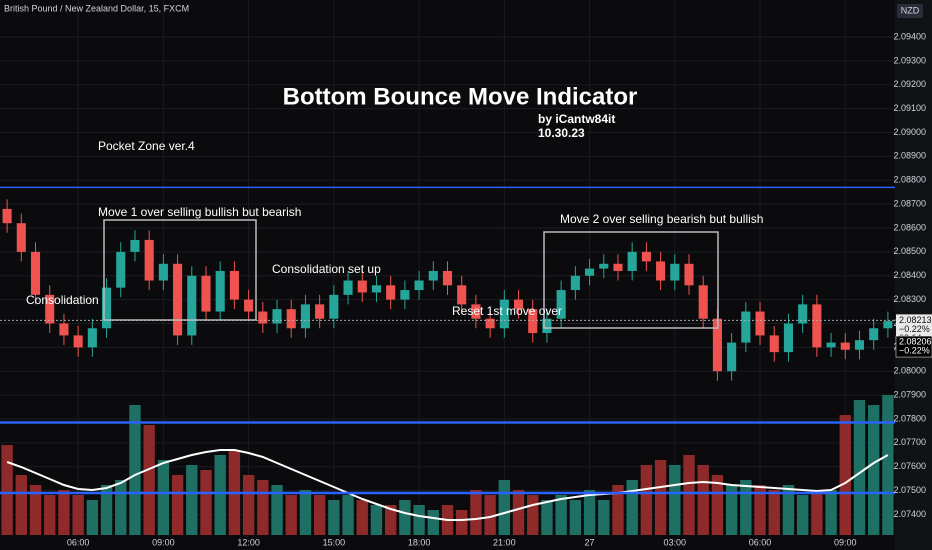  Describe the element at coordinates (576, 119) in the screenshot. I see `subtitle: by iCantw84it` at that location.